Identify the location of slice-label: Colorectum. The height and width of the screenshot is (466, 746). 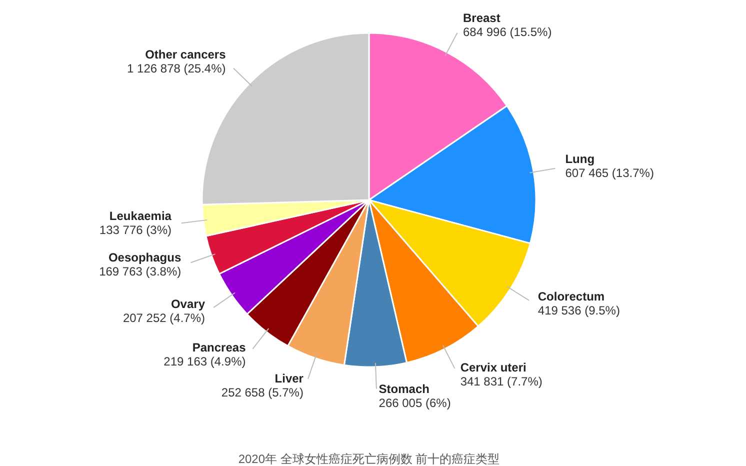
(571, 297).